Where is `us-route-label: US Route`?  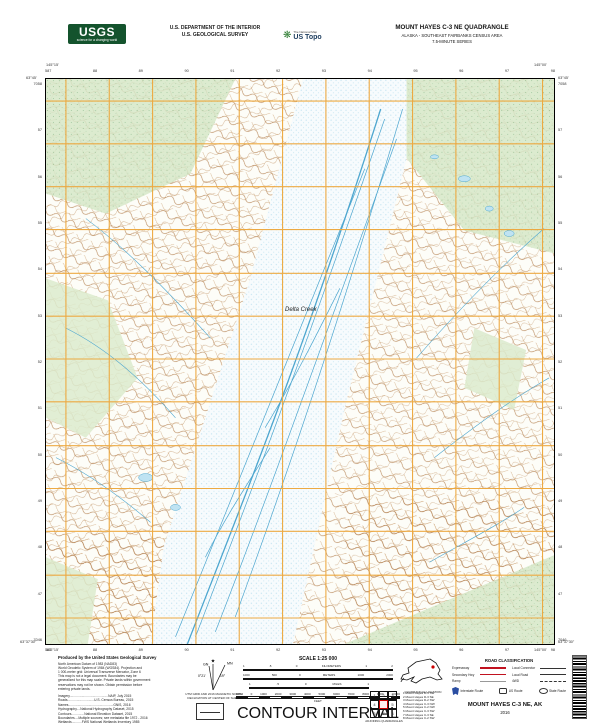
us-route-label: US Route is located at coordinates (515, 691).